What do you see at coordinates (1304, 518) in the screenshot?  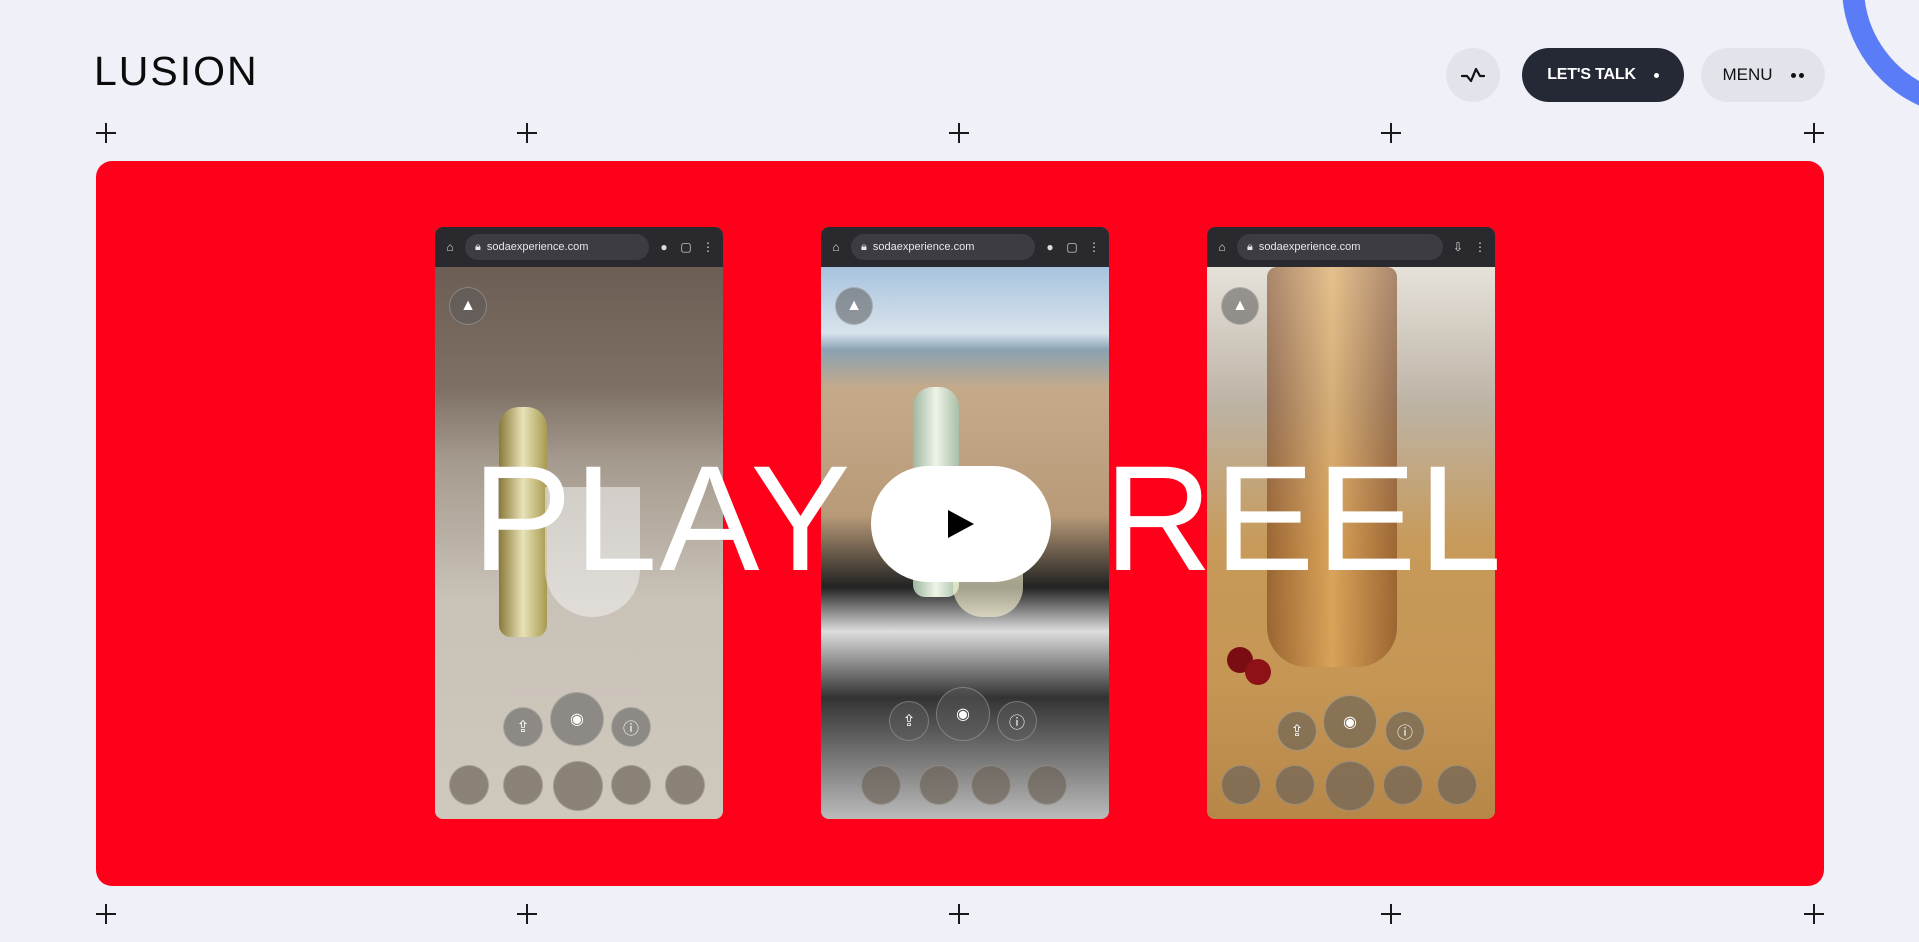 I see `reel-word: REEL` at bounding box center [1304, 518].